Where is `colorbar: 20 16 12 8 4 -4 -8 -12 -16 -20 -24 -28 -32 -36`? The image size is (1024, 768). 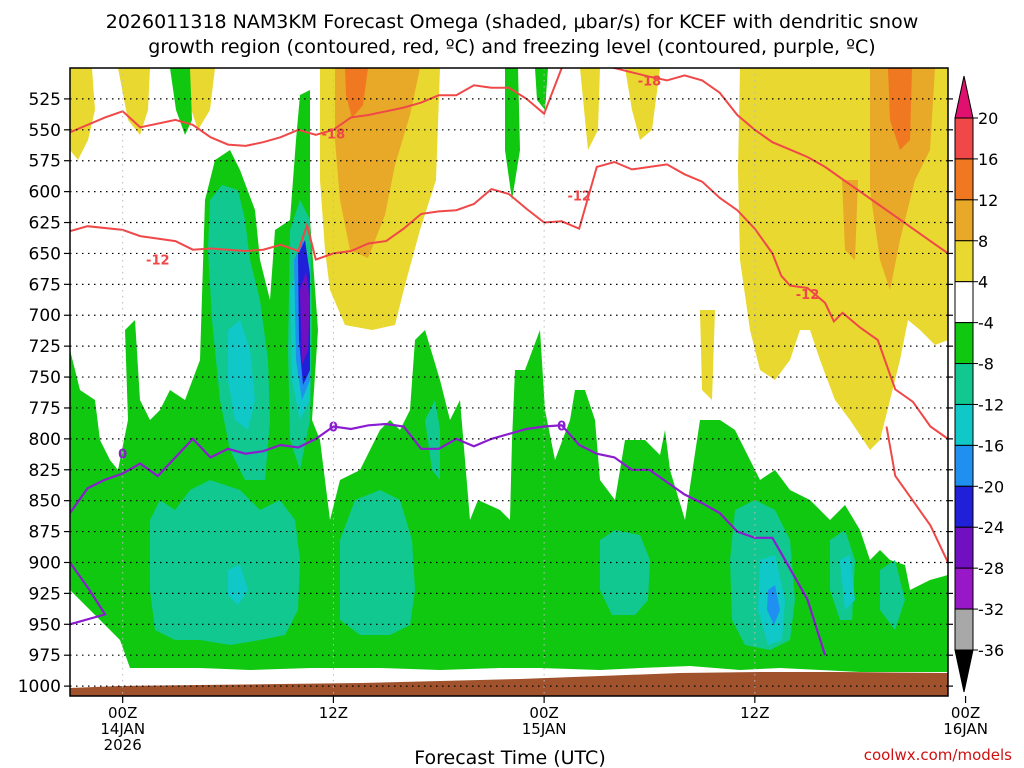 colorbar: 20 16 12 8 4 -4 -8 -12 -16 -20 -24 -28 -32 -36 is located at coordinates (979, 384).